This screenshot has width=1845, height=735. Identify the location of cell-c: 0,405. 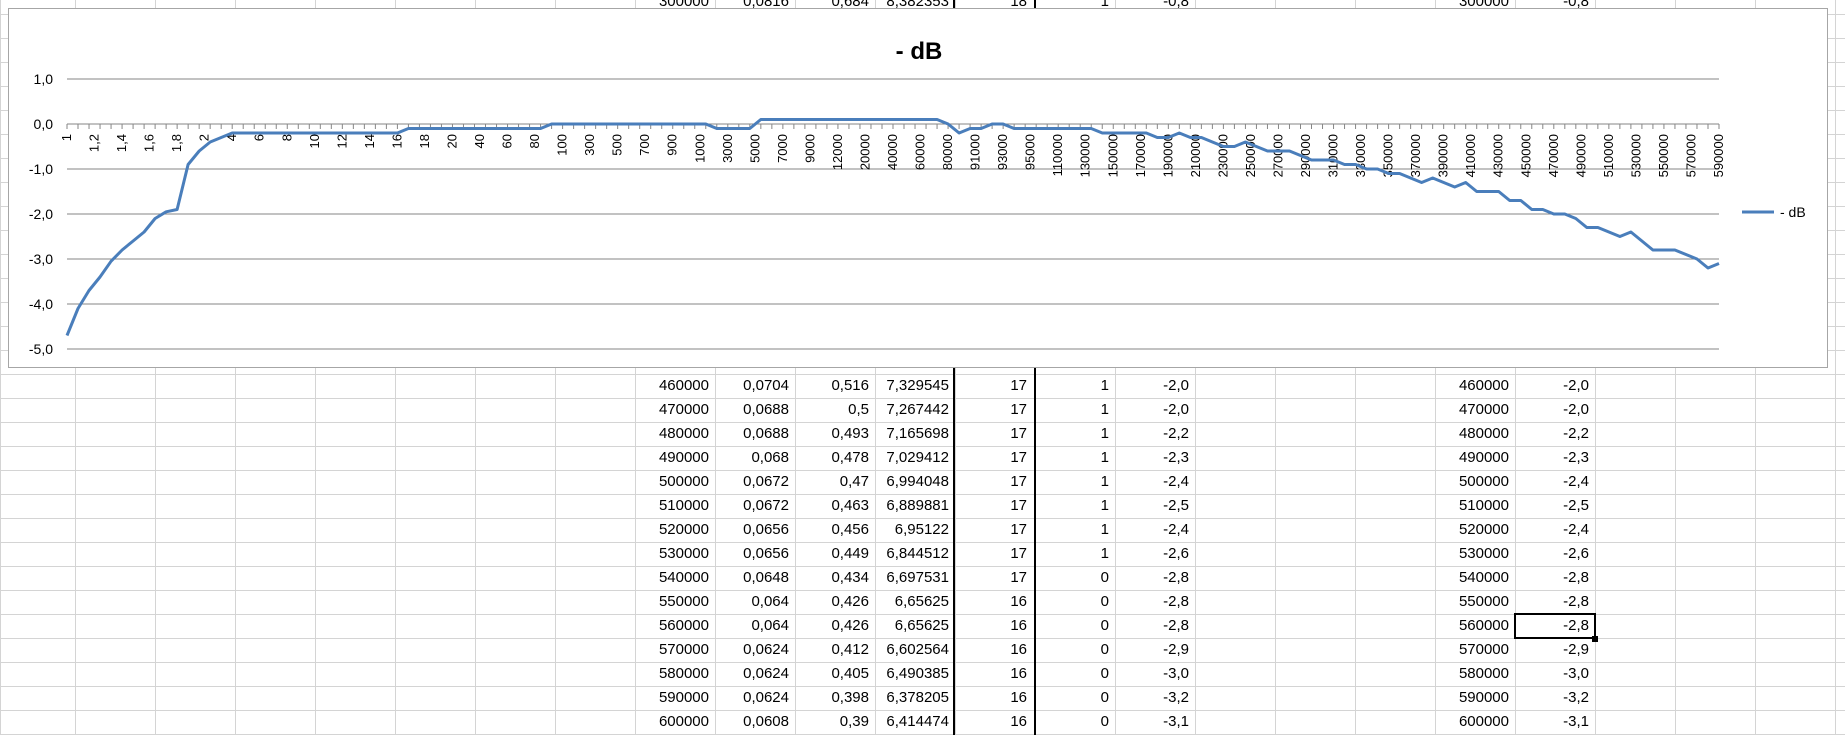
(850, 673).